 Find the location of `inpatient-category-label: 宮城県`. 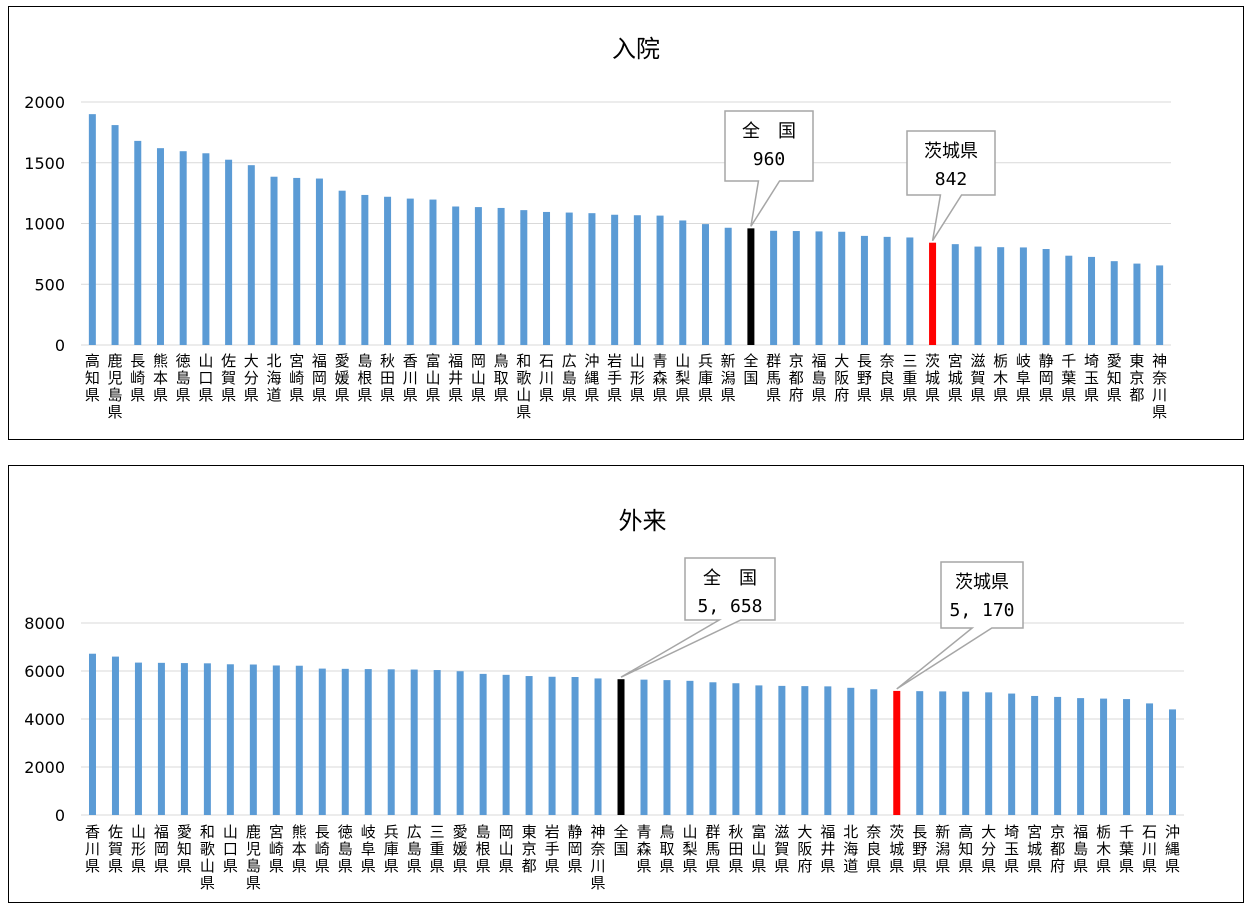

inpatient-category-label: 宮城県 is located at coordinates (955, 378).